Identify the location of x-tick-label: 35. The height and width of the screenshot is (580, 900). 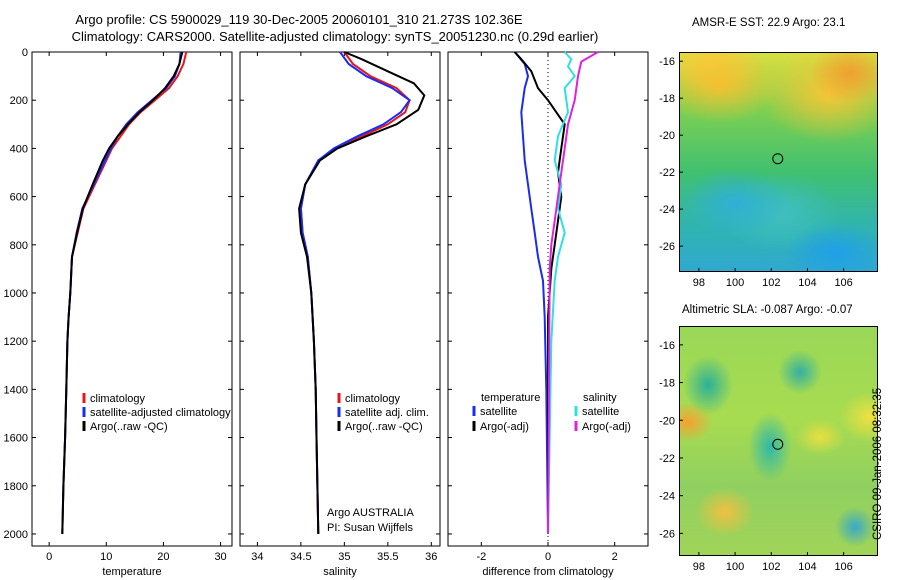
(344, 557).